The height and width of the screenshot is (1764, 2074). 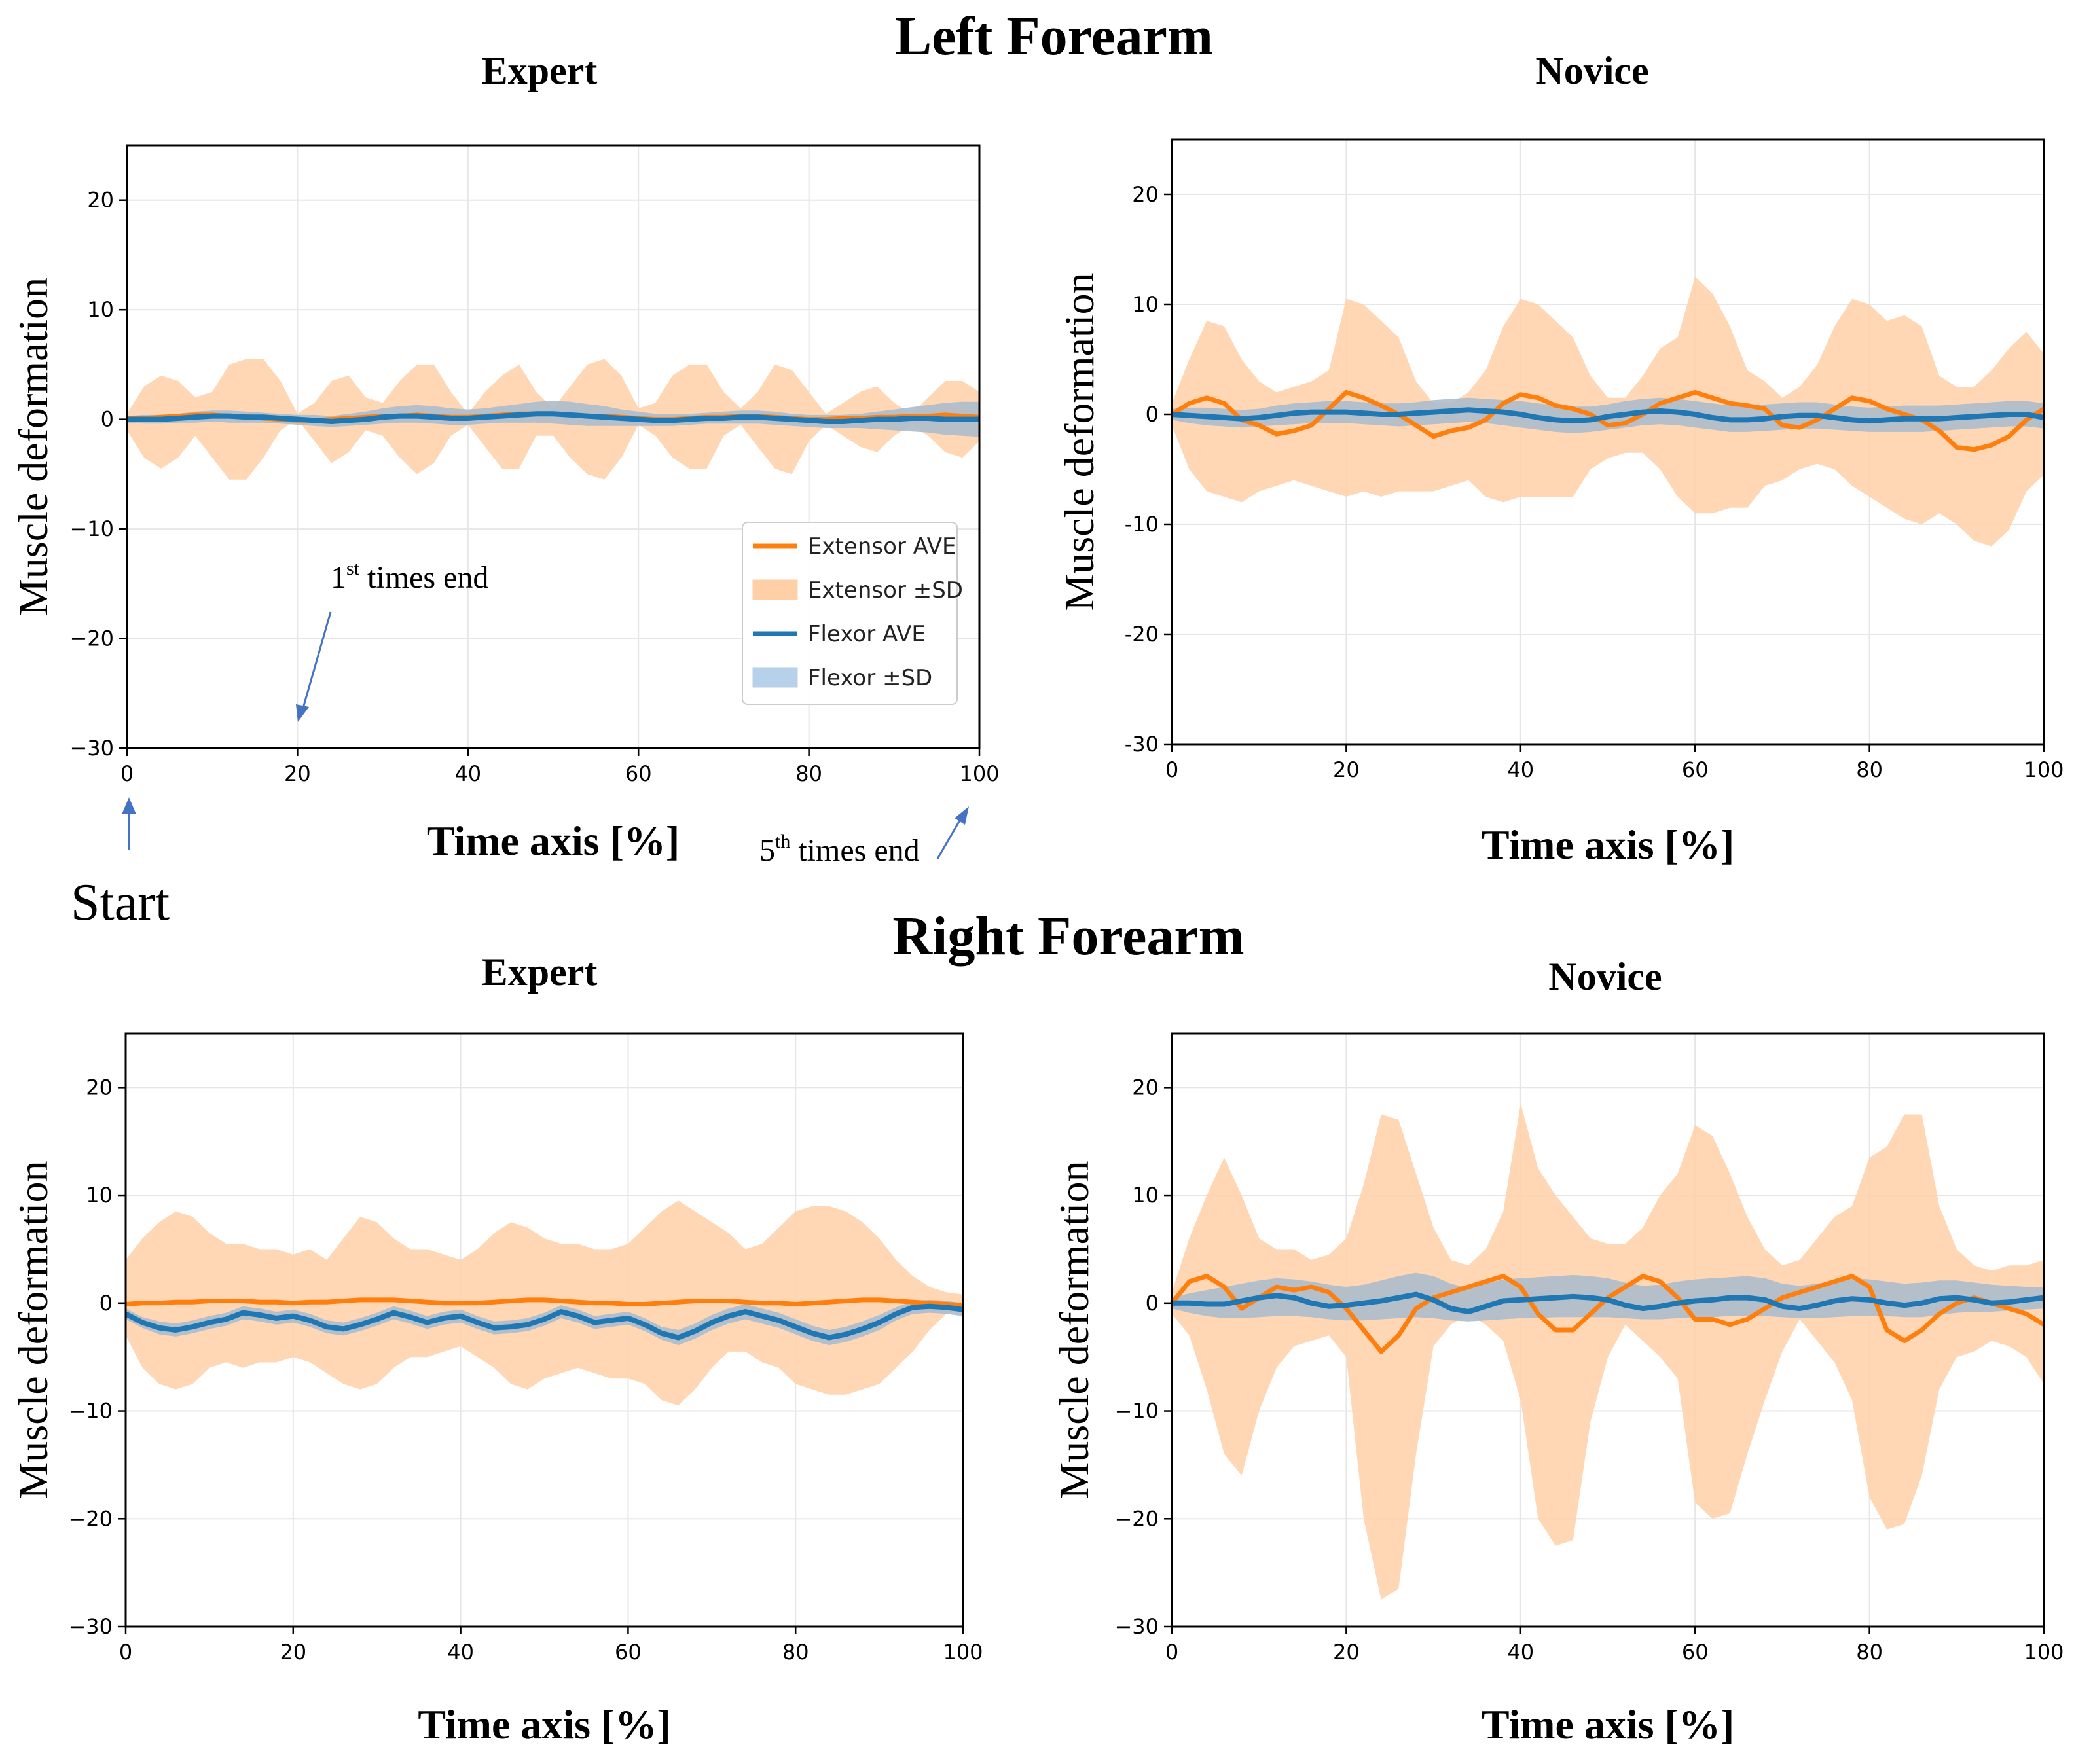 What do you see at coordinates (392, 640) in the screenshot?
I see `annotation-first-end: 1st times end` at bounding box center [392, 640].